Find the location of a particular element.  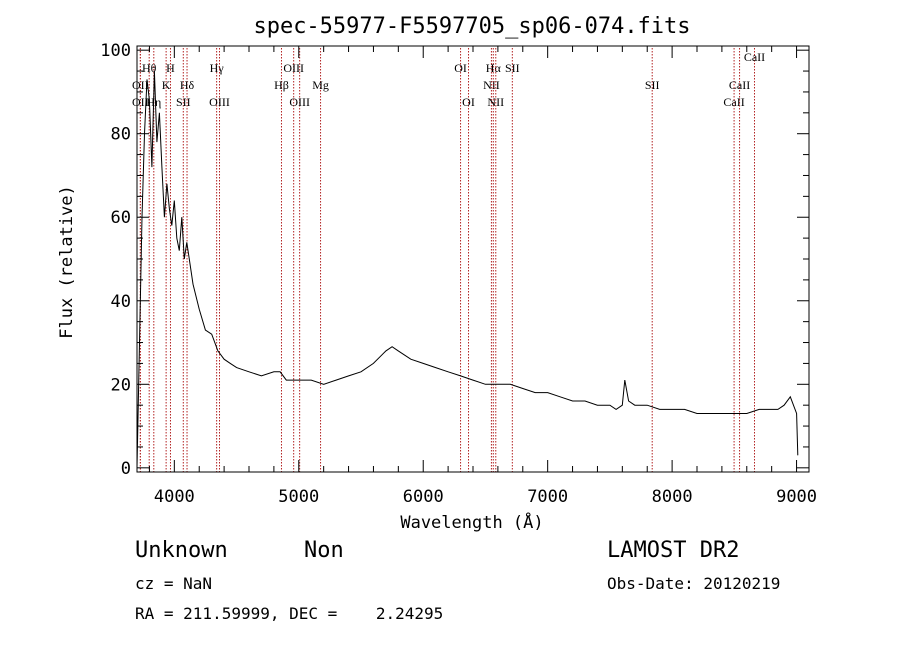

x-tick-label: 5000 is located at coordinates (298, 497).